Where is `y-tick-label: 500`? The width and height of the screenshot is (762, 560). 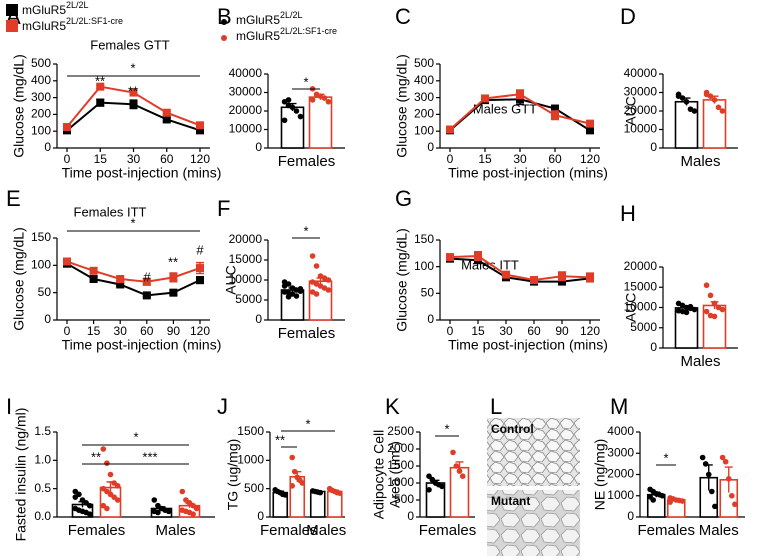
y-tick-label: 500 is located at coordinates (41, 63).